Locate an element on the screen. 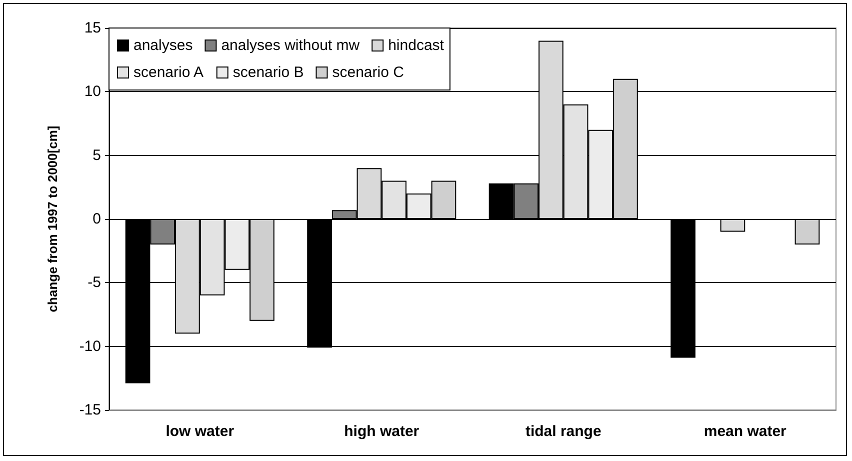 This screenshot has height=461, width=852. legend-label: scenario A is located at coordinates (169, 72).